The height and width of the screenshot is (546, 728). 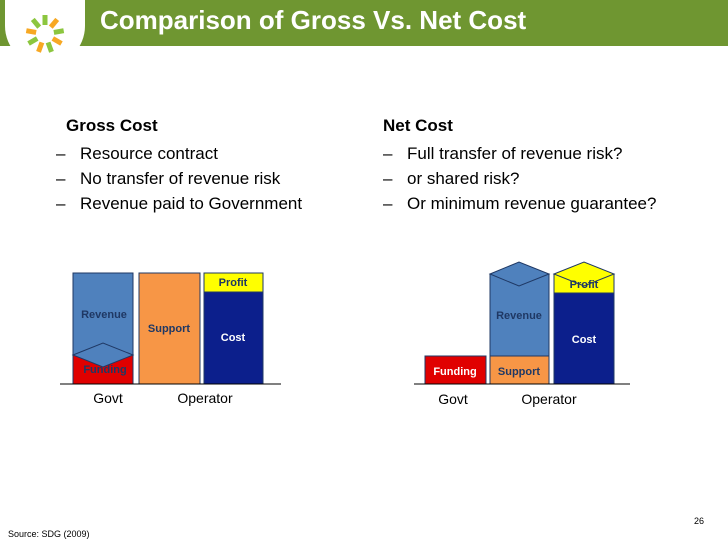 I want to click on page-number: 26, so click(x=698, y=521).